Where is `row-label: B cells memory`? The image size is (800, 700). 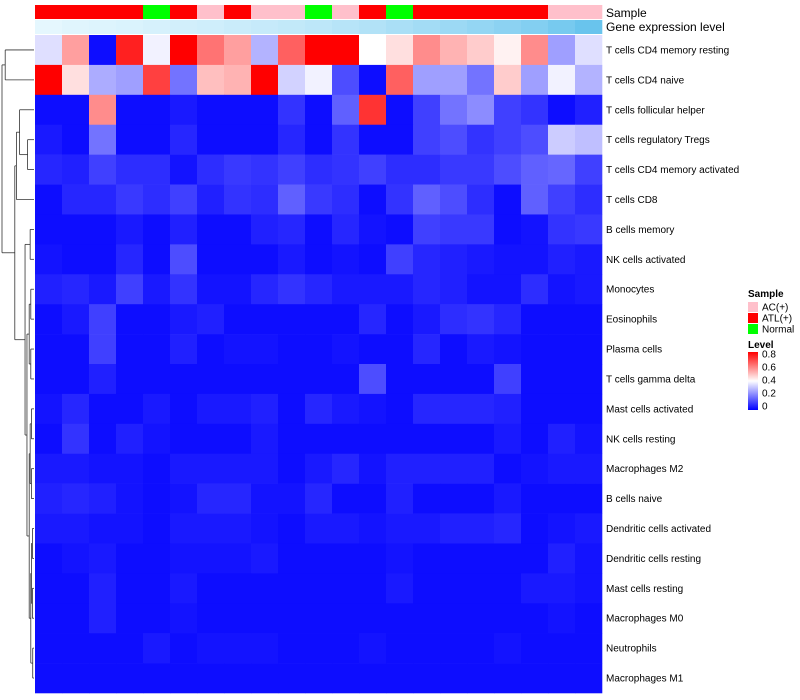
row-label: B cells memory is located at coordinates (640, 230).